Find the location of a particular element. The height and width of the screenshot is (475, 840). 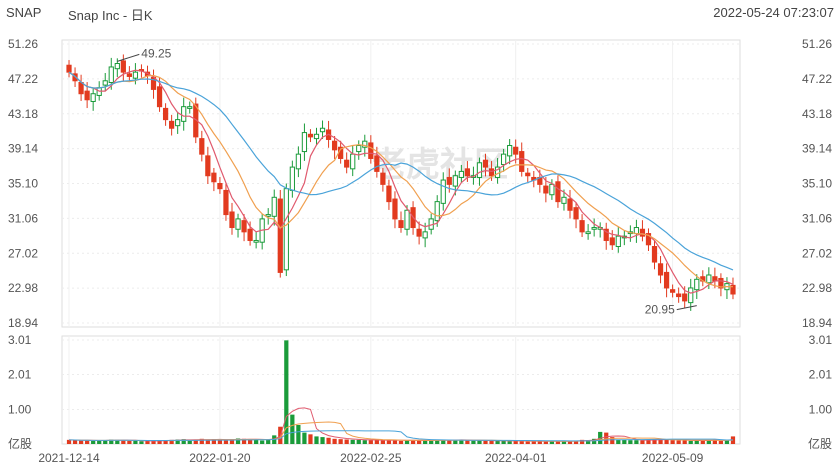

price-tick-left: 27.02 is located at coordinates (23, 253).